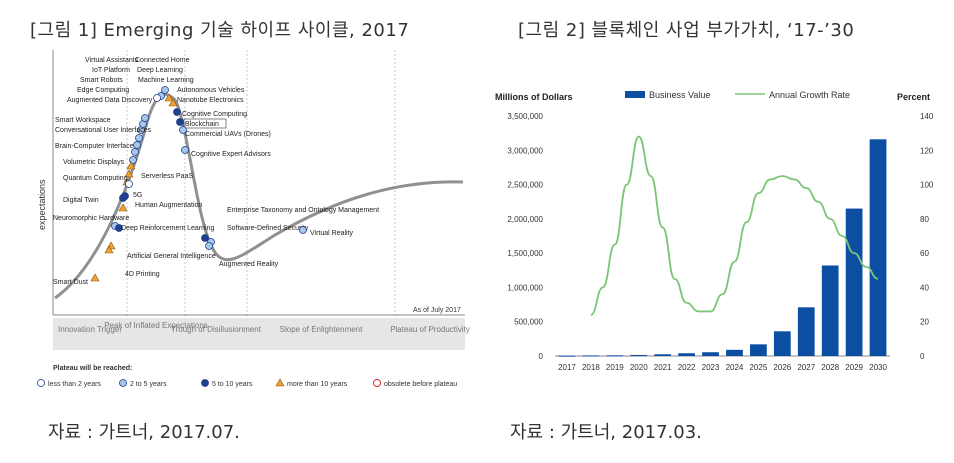  What do you see at coordinates (83, 120) in the screenshot?
I see `technology-label: Smart Workspace` at bounding box center [83, 120].